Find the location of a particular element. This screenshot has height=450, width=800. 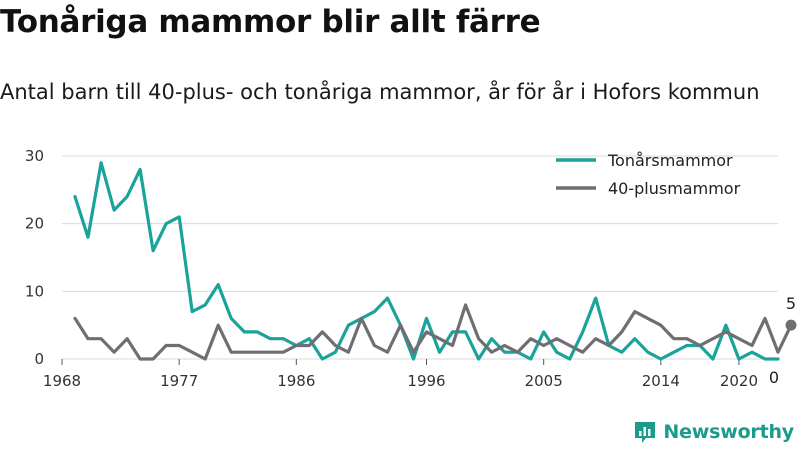

chart-title: Tonåriga mammor blir allt färre is located at coordinates (270, 22).